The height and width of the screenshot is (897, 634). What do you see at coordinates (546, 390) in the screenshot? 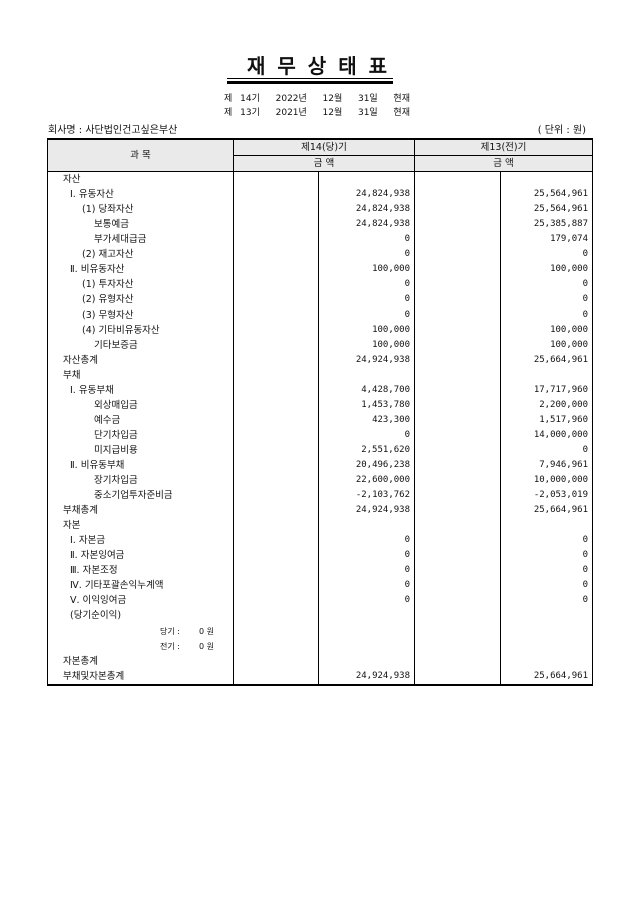
I see `prior-amount: 17,717,960` at bounding box center [546, 390].